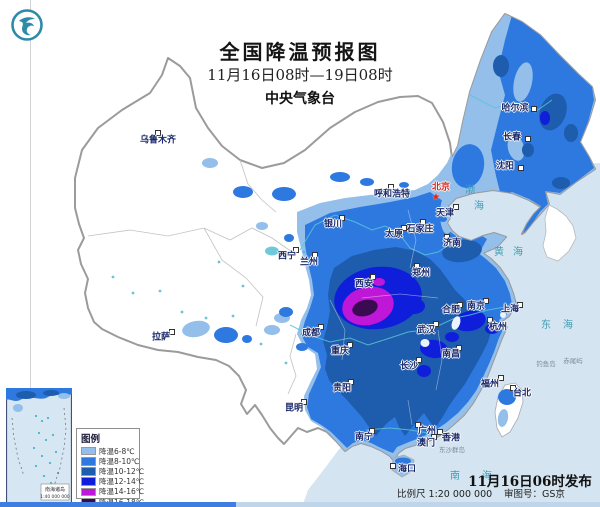  I want to click on city-label: 哈尔滨, so click(515, 108).